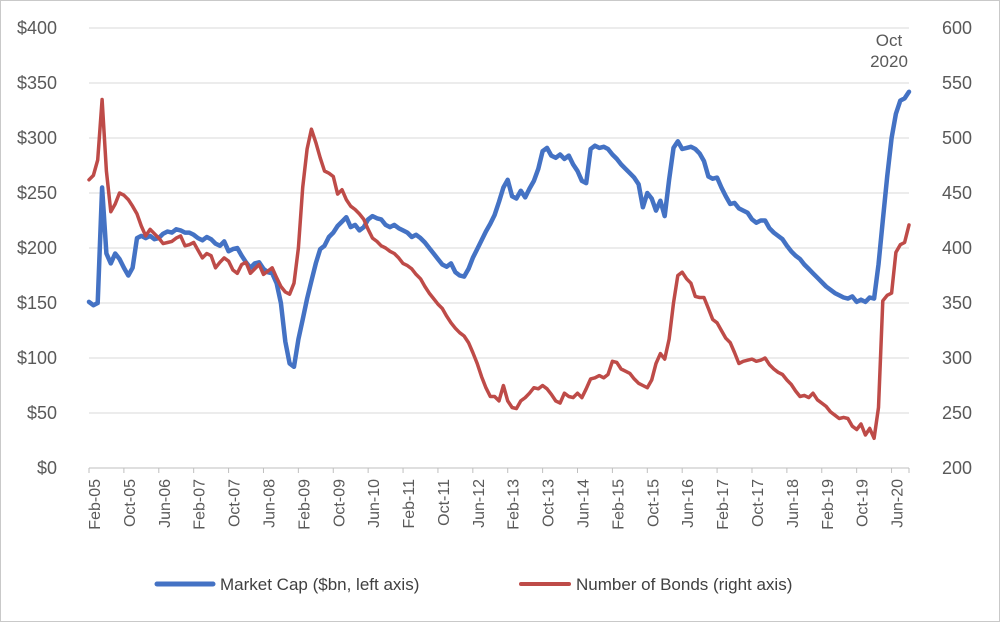 The height and width of the screenshot is (622, 1000). What do you see at coordinates (889, 61) in the screenshot?
I see `annotation-oct-2020-line2: 2020` at bounding box center [889, 61].